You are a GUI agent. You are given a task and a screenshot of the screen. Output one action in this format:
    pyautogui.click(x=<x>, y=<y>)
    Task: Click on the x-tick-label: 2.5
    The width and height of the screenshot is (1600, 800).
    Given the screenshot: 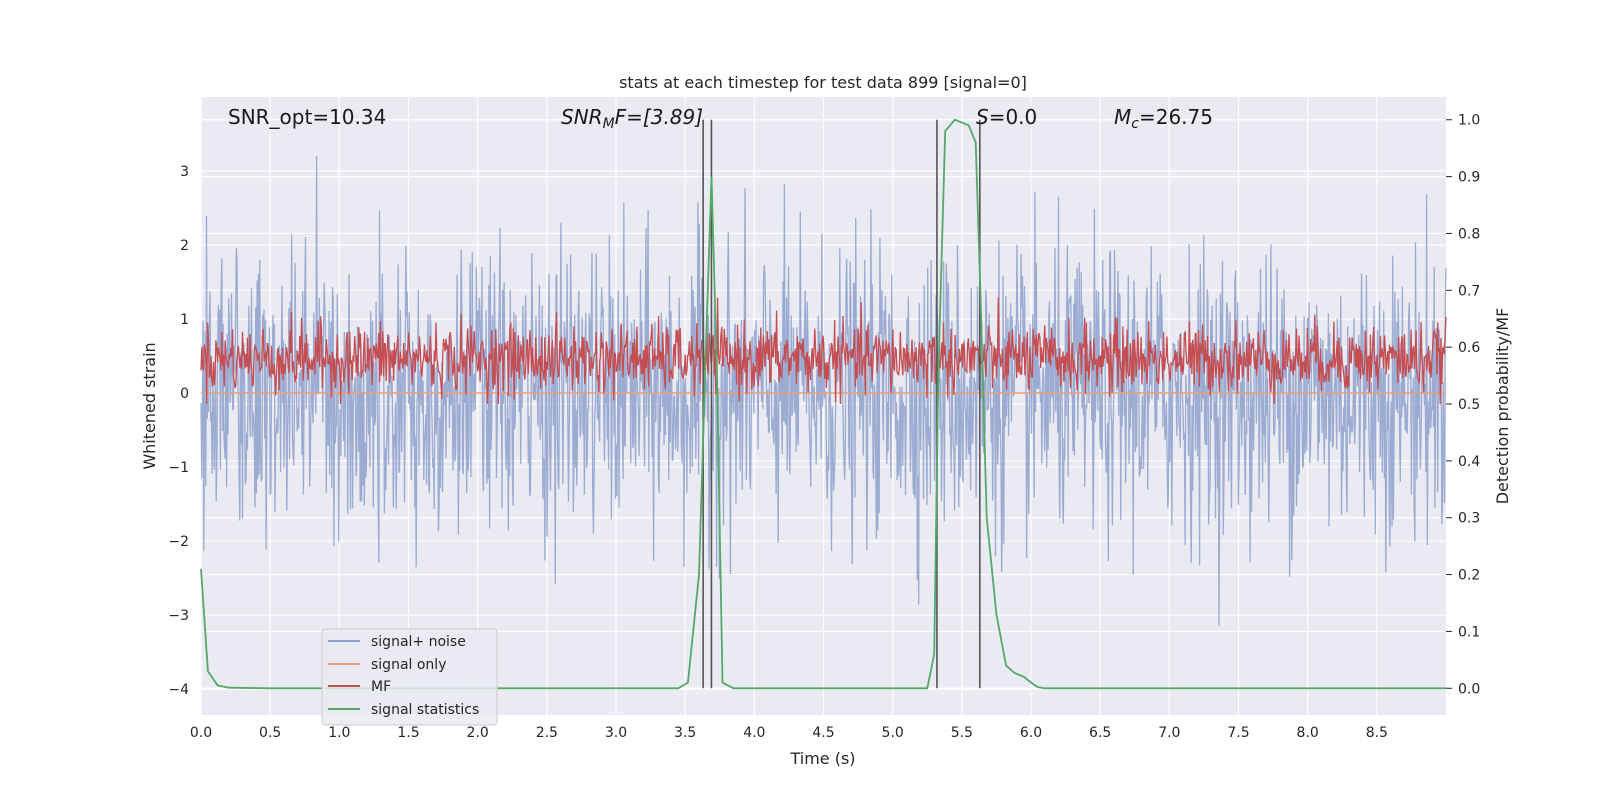 What is the action you would take?
    pyautogui.click(x=547, y=733)
    